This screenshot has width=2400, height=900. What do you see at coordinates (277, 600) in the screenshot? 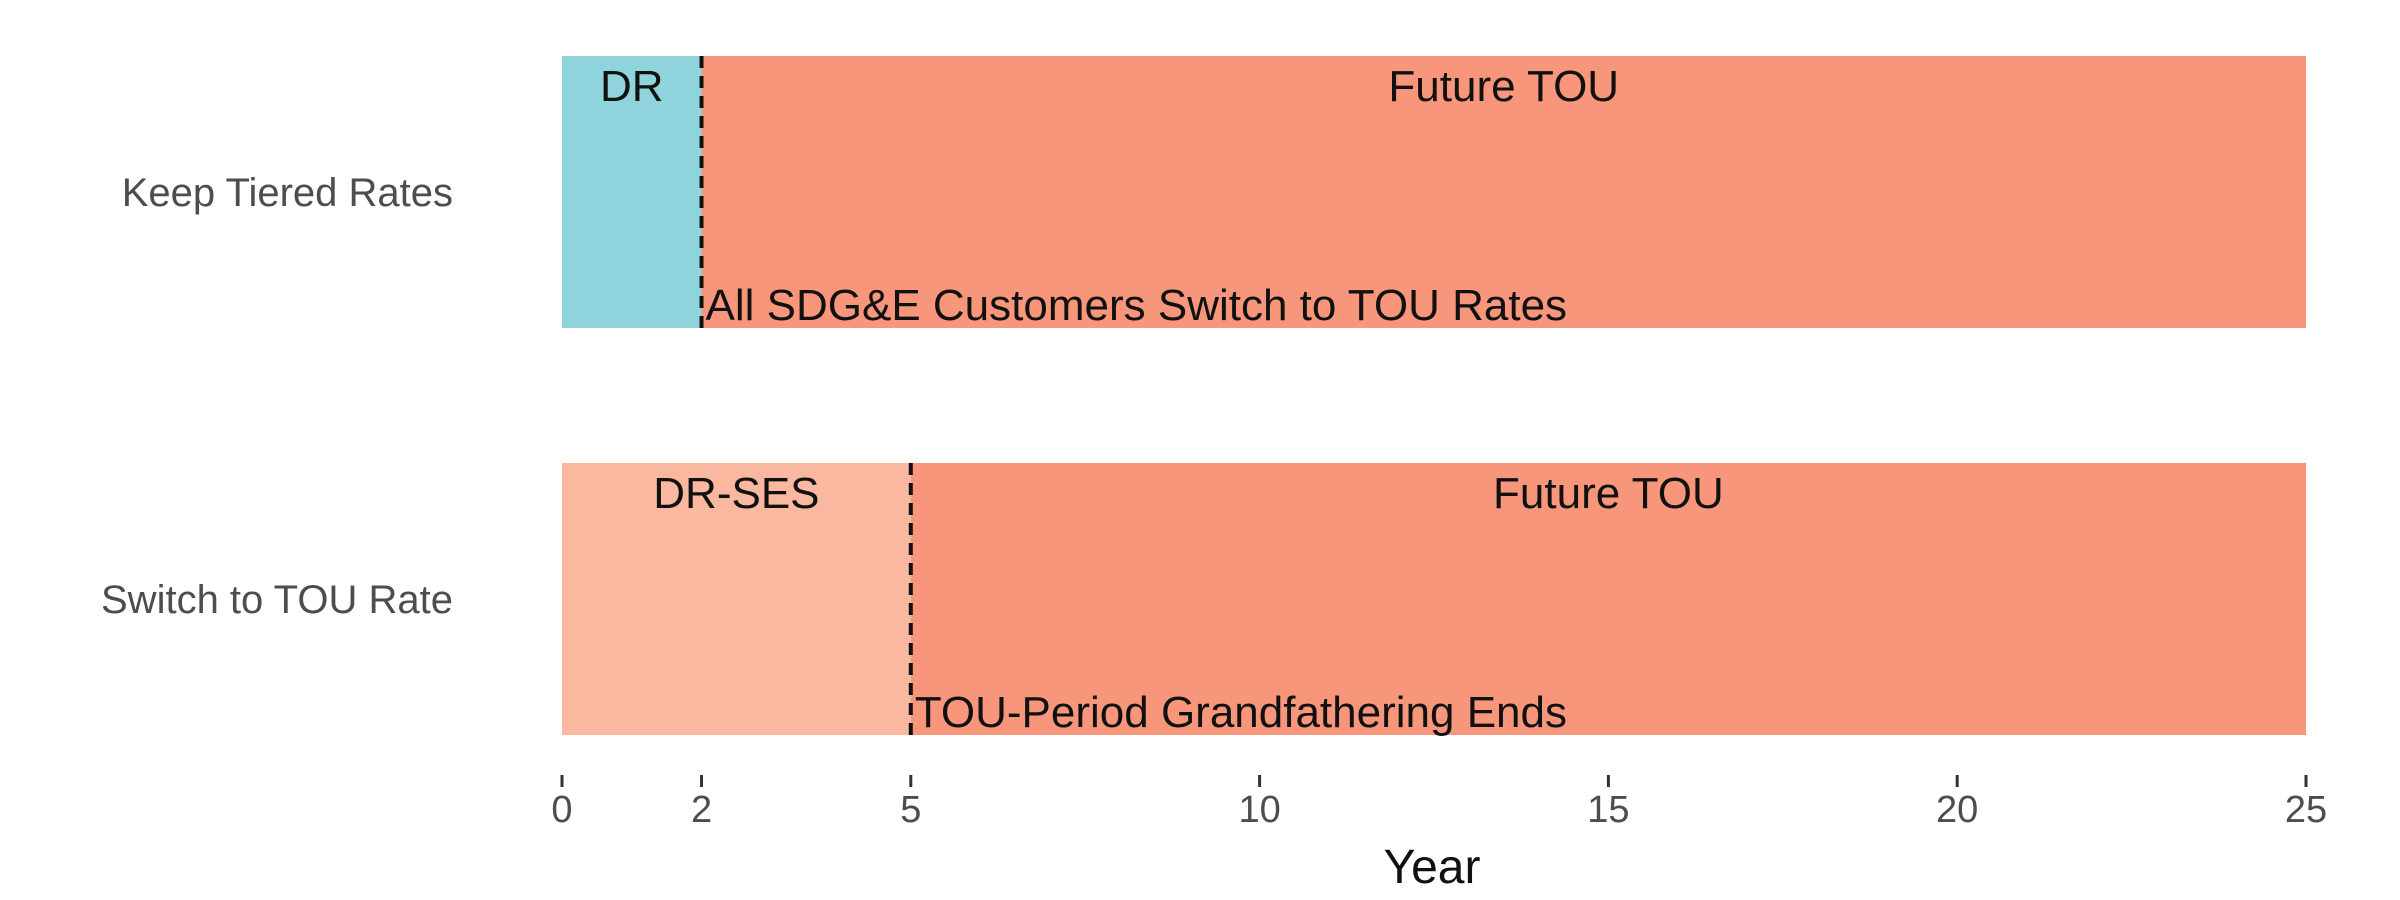
I see `row-label: Switch to TOU Rate` at bounding box center [277, 600].